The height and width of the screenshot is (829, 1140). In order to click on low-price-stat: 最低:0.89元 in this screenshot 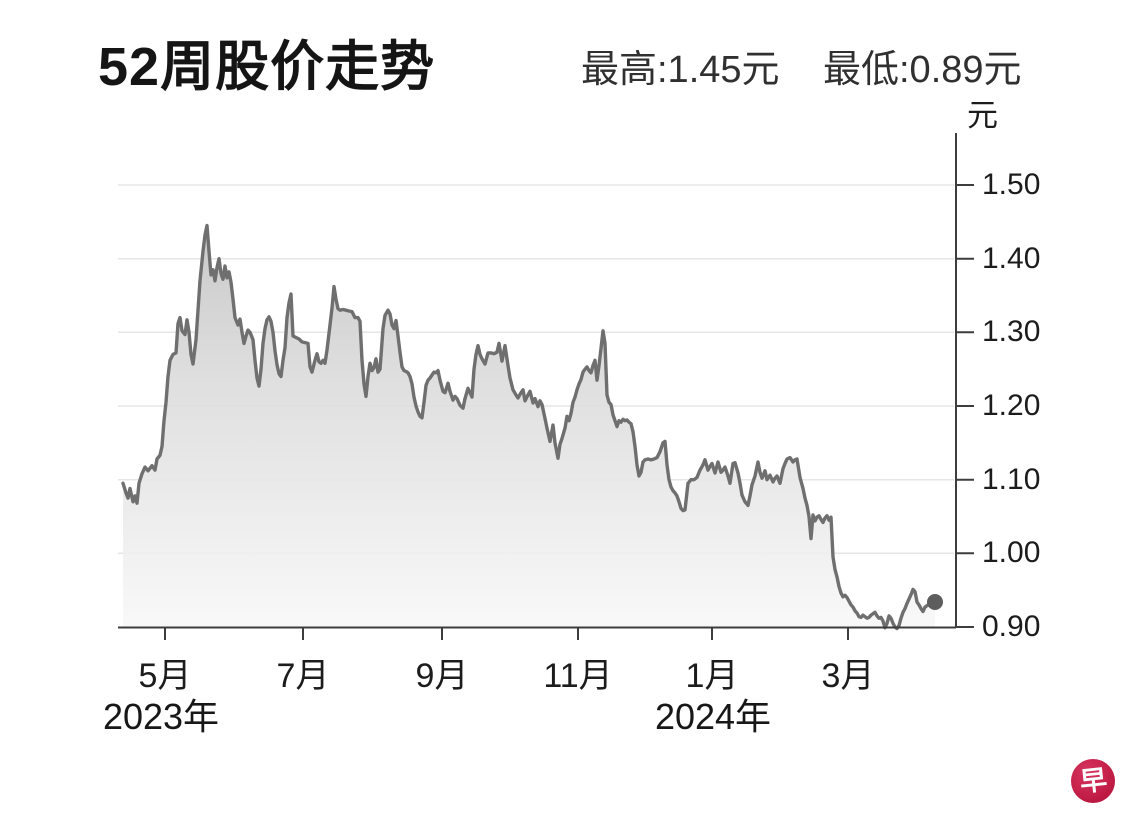, I will do `click(922, 70)`.